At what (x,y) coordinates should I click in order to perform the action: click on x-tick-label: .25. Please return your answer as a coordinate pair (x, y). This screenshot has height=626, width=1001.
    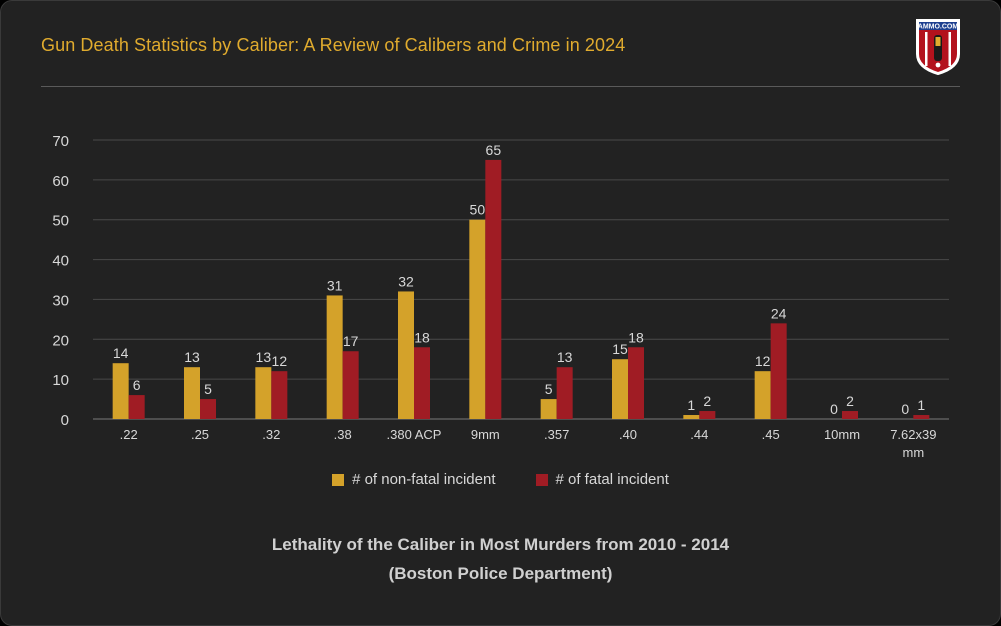
    Looking at the image, I should click on (200, 434).